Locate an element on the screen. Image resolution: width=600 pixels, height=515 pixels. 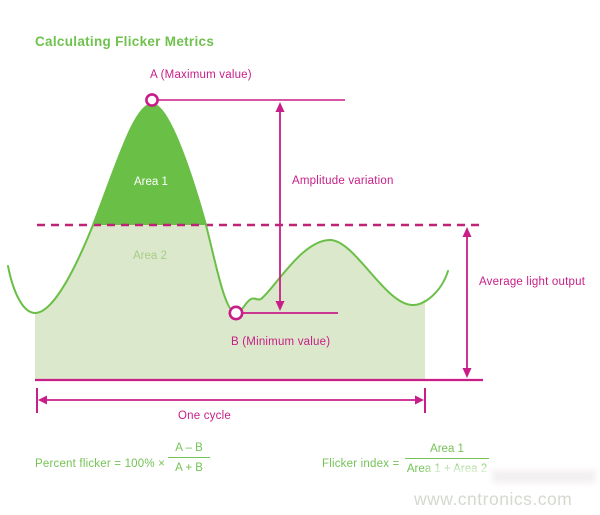
min-point-marker is located at coordinates (236, 313).